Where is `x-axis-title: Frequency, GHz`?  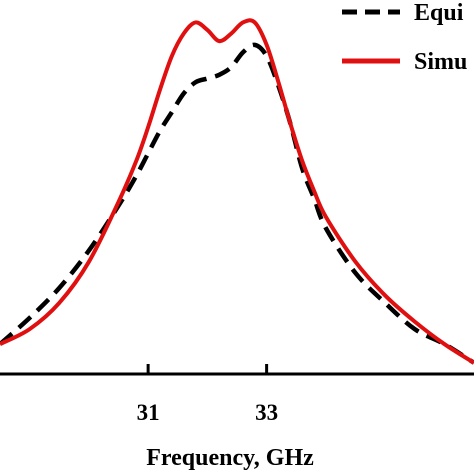 x-axis-title: Frequency, GHz is located at coordinates (230, 458).